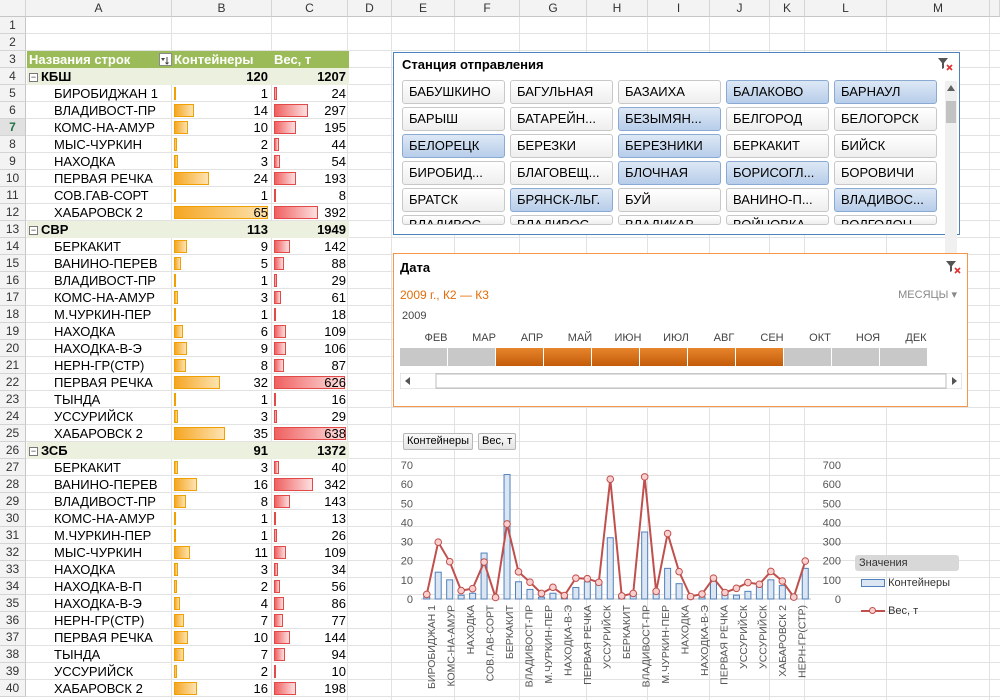 This screenshot has width=1000, height=700. What do you see at coordinates (13, 433) in the screenshot?
I see `row-header: 25` at bounding box center [13, 433].